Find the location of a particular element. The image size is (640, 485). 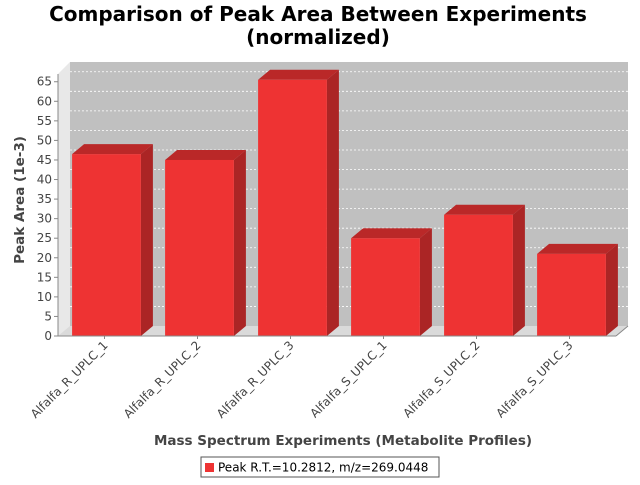

y-tick-label: 40 is located at coordinates (44, 180).